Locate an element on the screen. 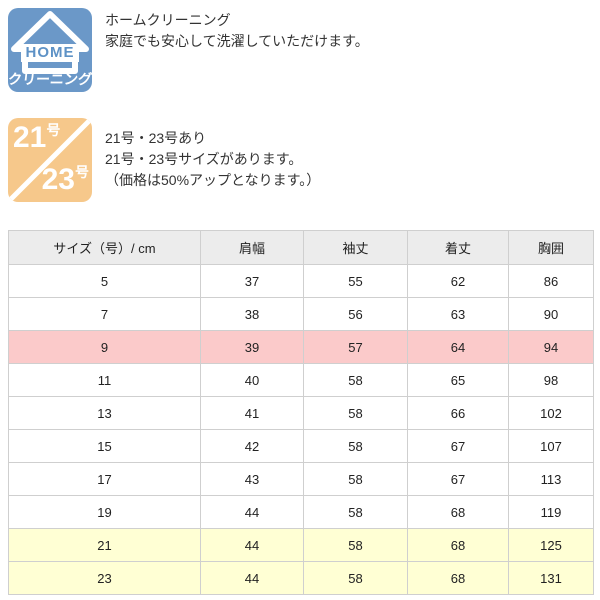  size-table-header-row: サイズ（号）/ cm 肩幅 袖丈 着丈 胸囲 is located at coordinates (301, 247).